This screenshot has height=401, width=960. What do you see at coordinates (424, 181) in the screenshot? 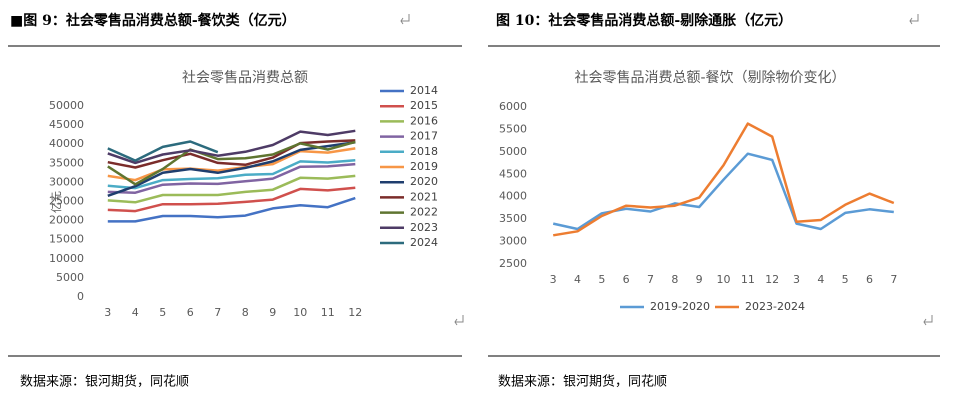
I see `legend-label: 2020` at bounding box center [424, 181].